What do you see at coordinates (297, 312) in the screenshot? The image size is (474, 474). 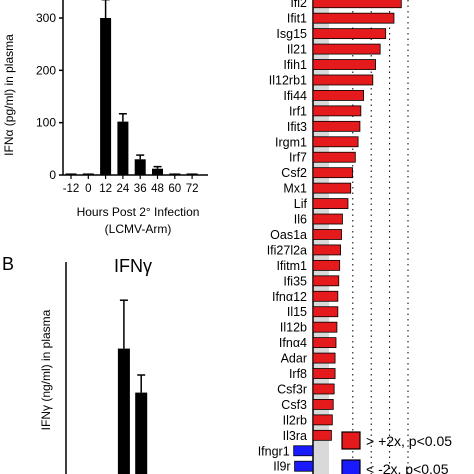 I see `gene-label: Il15` at bounding box center [297, 312].